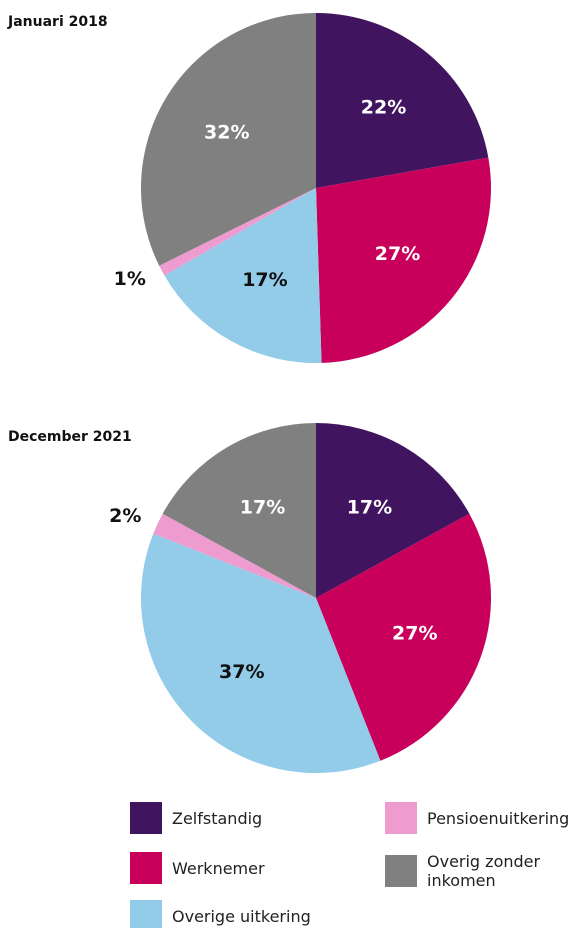 The width and height of the screenshot is (584, 928). Describe the element at coordinates (241, 916) in the screenshot. I see `legend-label: Overige uitkering` at that location.